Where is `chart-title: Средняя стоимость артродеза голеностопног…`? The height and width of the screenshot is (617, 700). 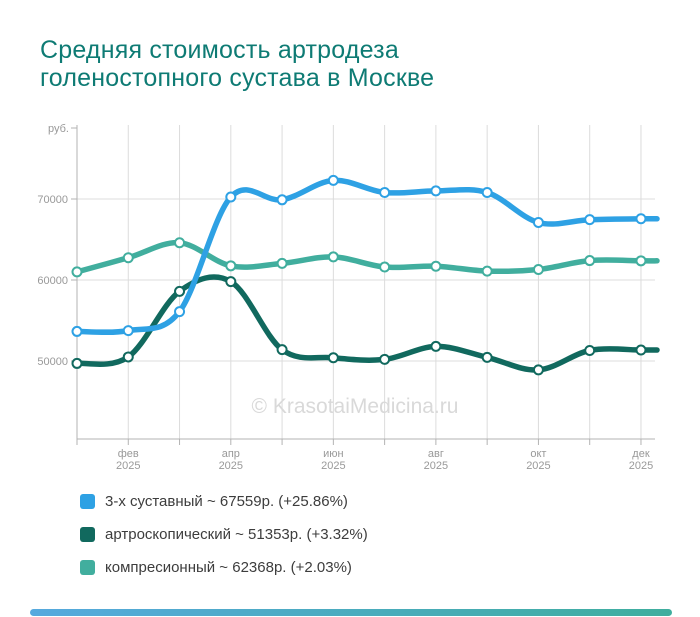 chart-title: Средняя стоимость артродеза голеностопног… is located at coordinates (237, 64).